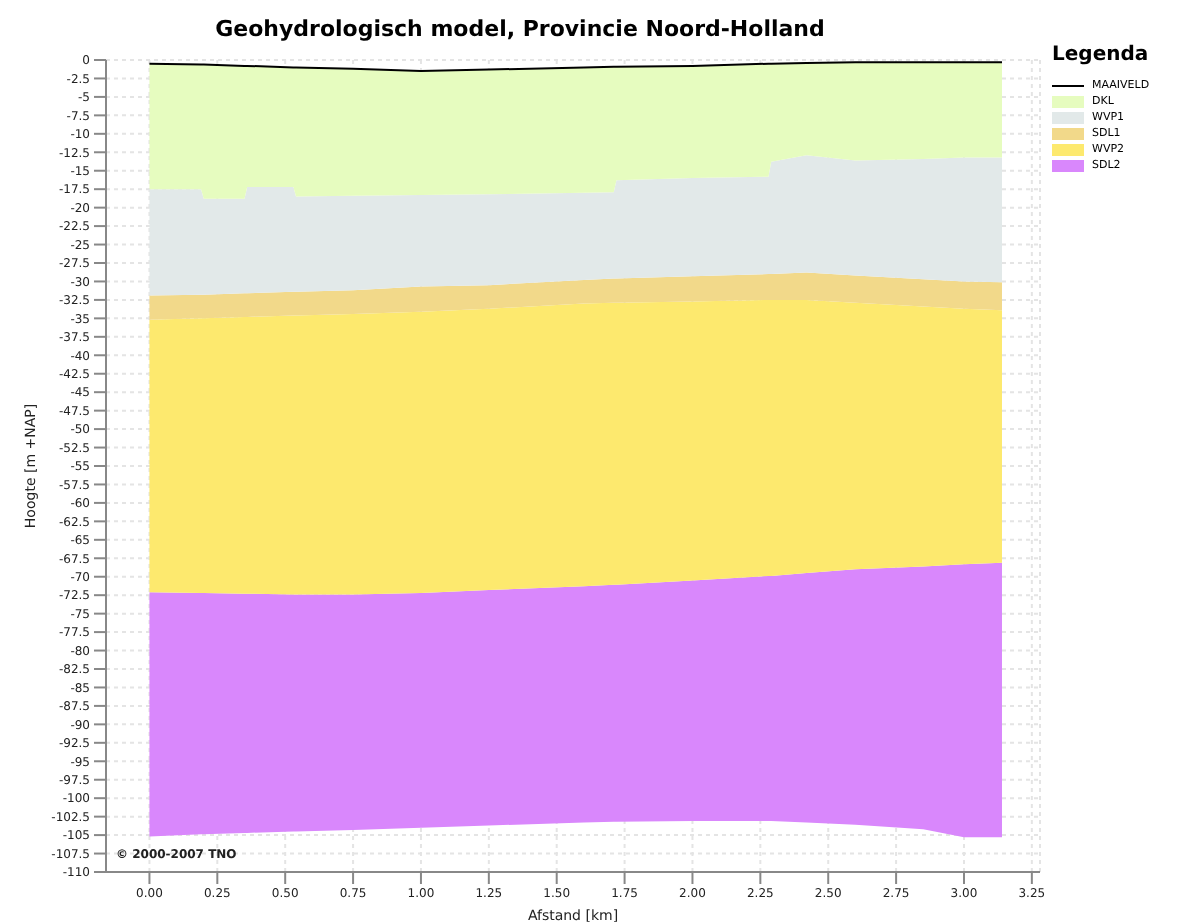 The width and height of the screenshot is (1186, 922). I want to click on chart-title: Geohydrologisch model, Provincie Noord-Holland, so click(520, 29).